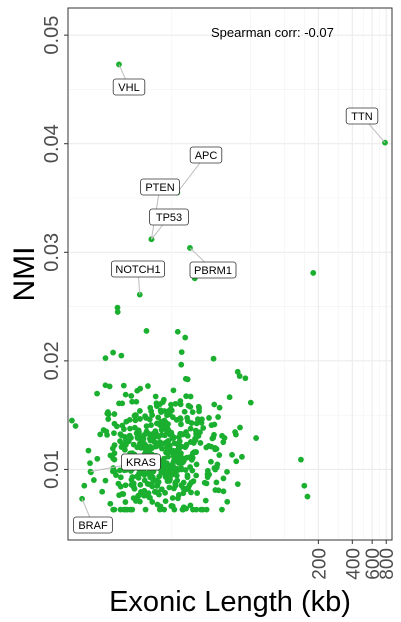  What do you see at coordinates (199, 169) in the screenshot?
I see `gene-label-apc: APC` at bounding box center [199, 169].